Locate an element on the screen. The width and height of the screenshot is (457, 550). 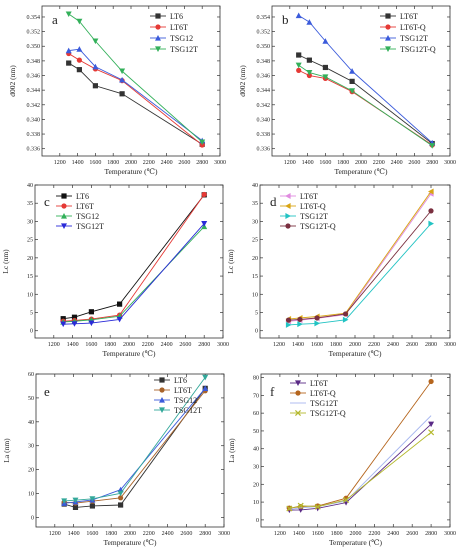
legend-label: LT6T-Q is located at coordinates (413, 27).